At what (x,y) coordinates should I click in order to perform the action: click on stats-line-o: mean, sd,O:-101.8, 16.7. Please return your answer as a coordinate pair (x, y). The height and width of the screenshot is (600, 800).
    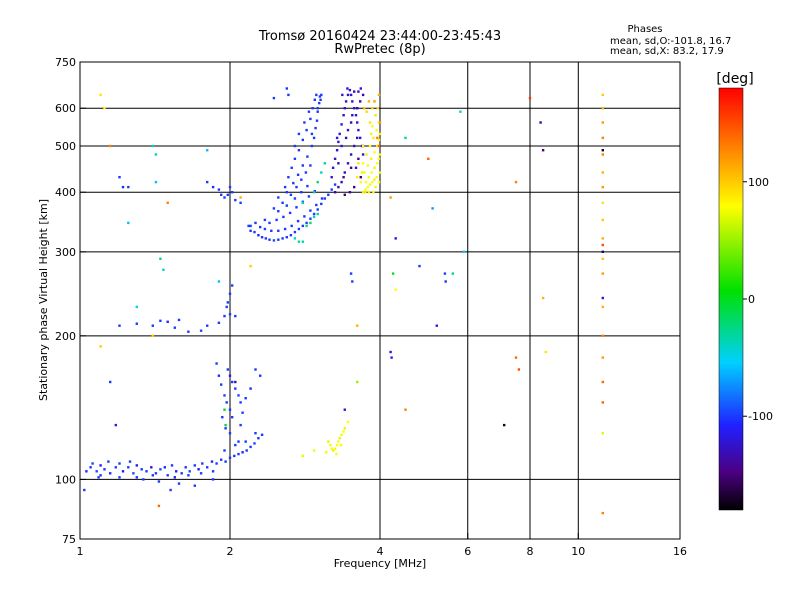
    Looking at the image, I should click on (670, 41).